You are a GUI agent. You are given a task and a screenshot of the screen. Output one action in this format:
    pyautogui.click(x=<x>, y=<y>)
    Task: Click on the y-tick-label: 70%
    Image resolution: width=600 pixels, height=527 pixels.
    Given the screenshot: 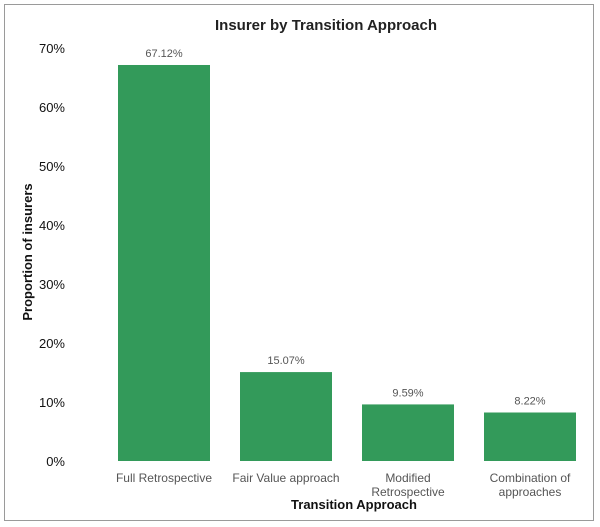 What is the action you would take?
    pyautogui.click(x=52, y=48)
    